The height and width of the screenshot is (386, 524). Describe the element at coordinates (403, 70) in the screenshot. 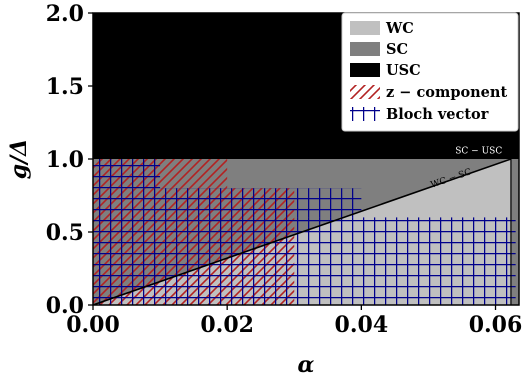

I see `legend-label-usc: USC` at that location.